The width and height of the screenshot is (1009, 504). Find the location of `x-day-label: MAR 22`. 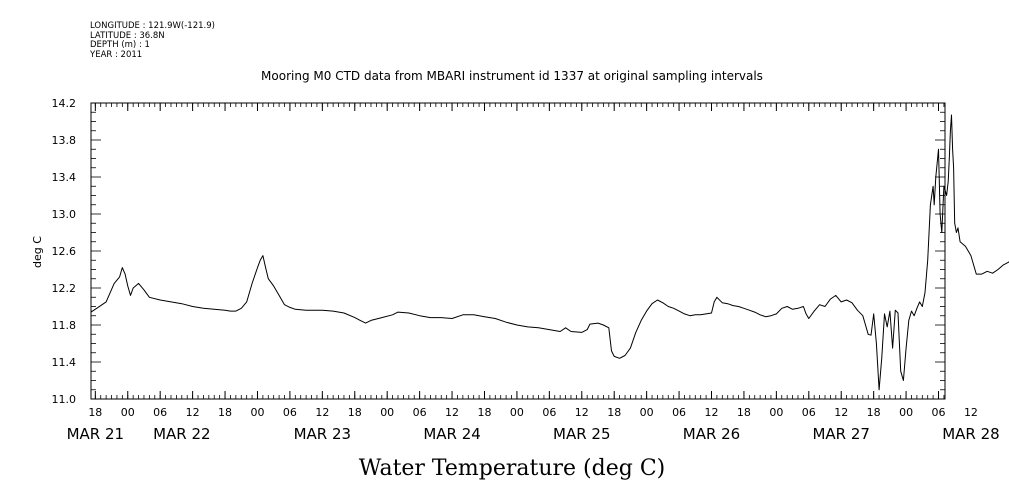

x-day-label: MAR 22 is located at coordinates (181, 434).